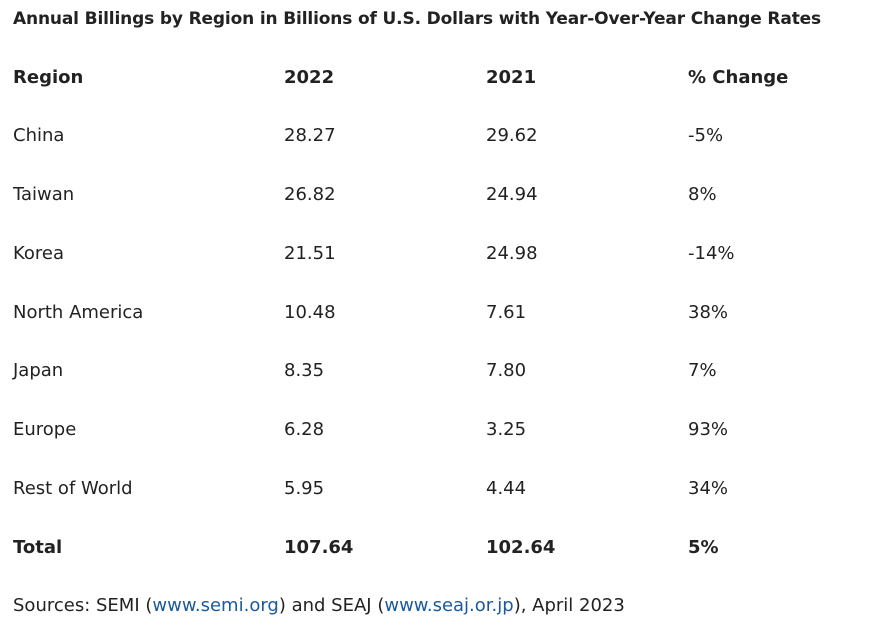  Describe the element at coordinates (448, 78) in the screenshot. I see `table-header-row: Region 2022 2021 % Change` at that location.